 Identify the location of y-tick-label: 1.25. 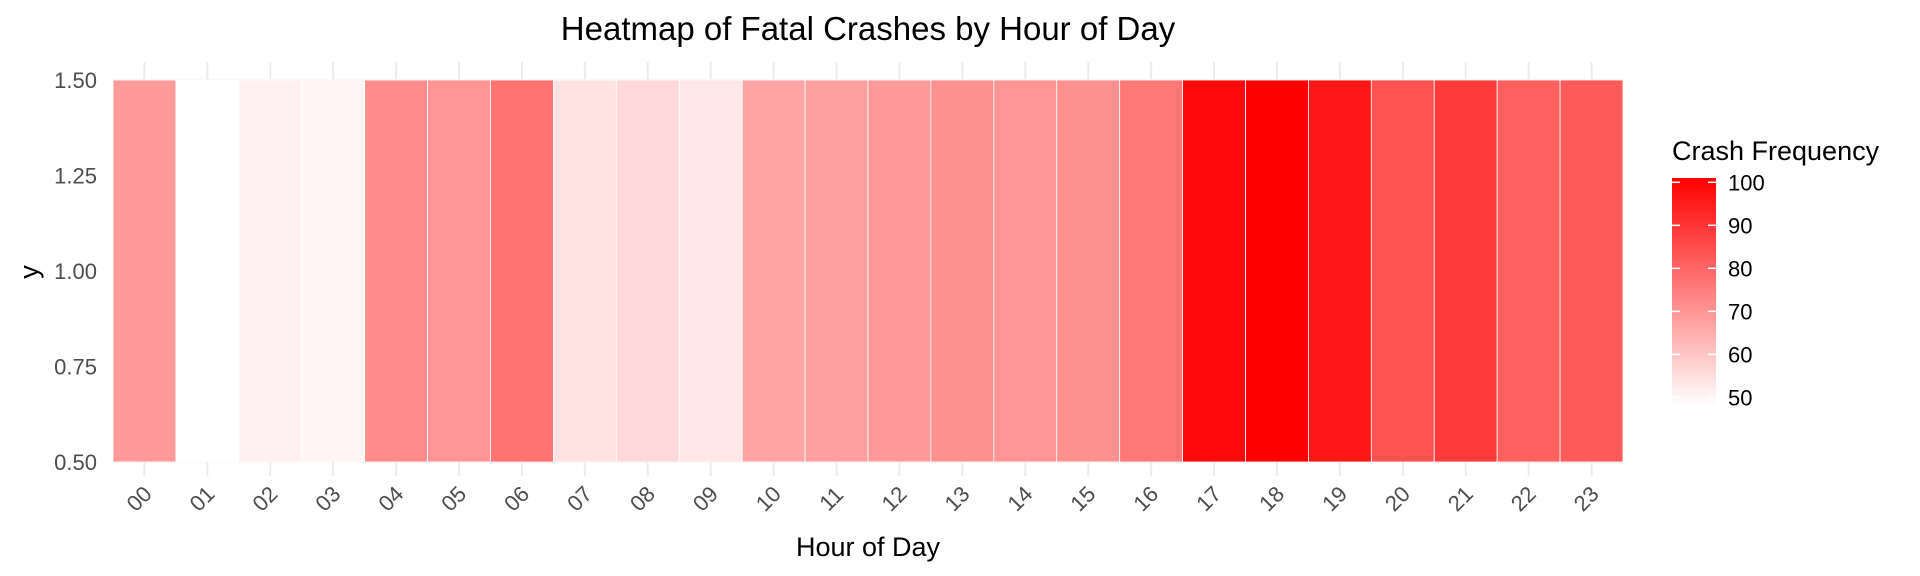
(75, 176).